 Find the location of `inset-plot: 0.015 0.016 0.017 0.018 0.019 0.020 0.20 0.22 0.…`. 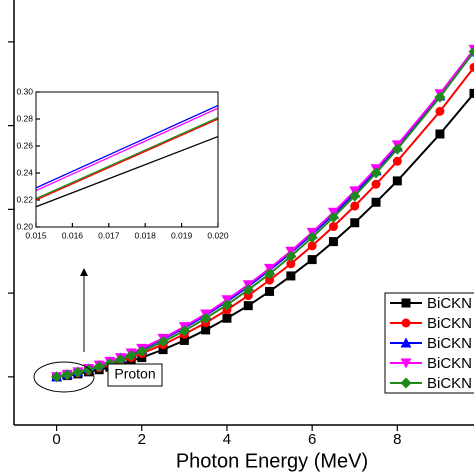

inset-plot: 0.015 0.016 0.017 0.018 0.019 0.020 0.20 0.22 0.… is located at coordinates (122, 163).